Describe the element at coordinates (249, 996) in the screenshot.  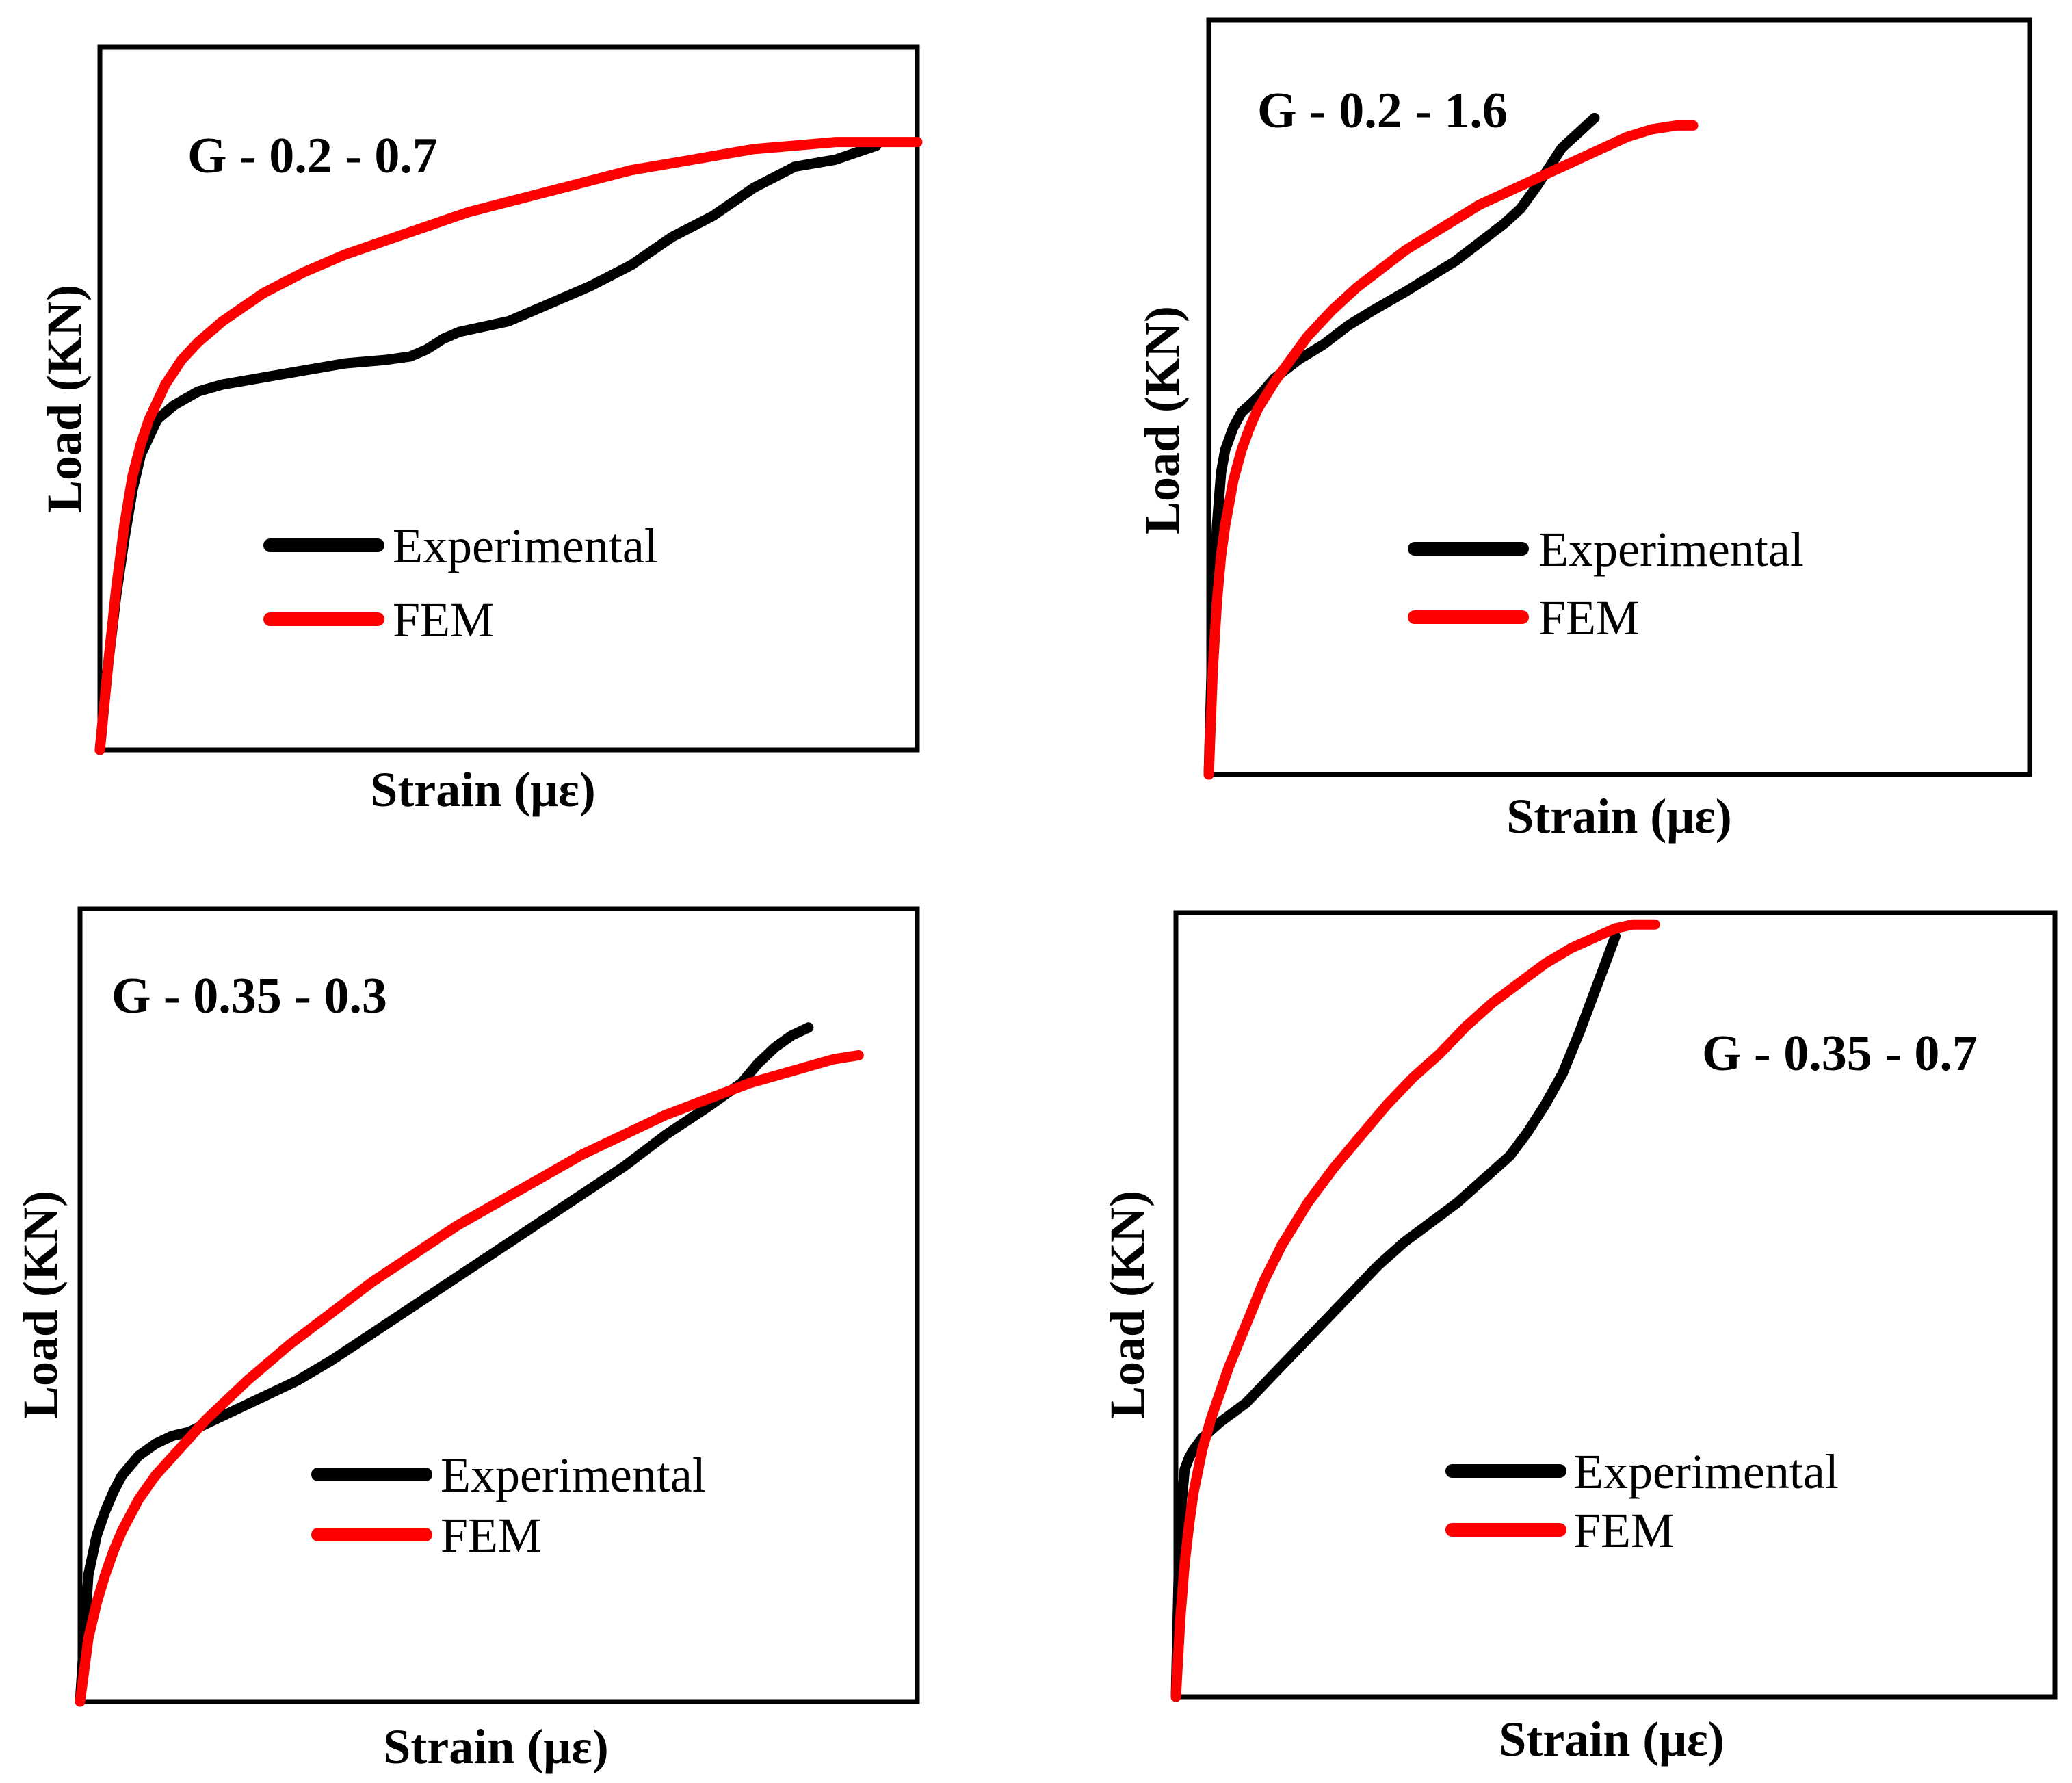
I see `chart-title: G - 0.35 - 0.3` at that location.